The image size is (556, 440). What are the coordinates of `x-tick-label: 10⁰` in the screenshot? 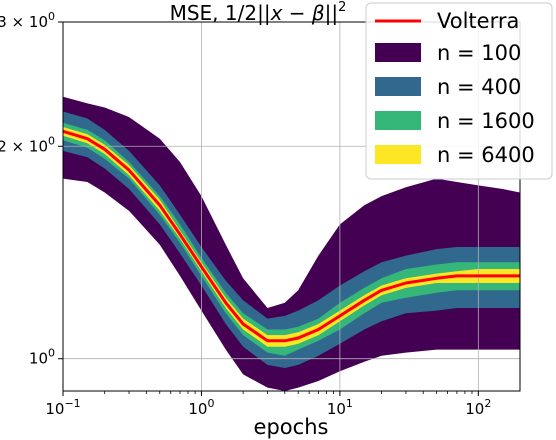 It's located at (201, 407).